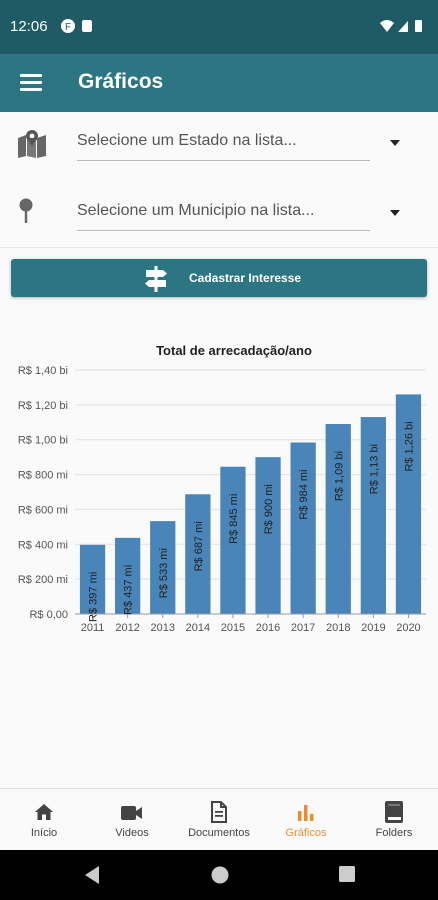 Image resolution: width=438 pixels, height=900 pixels. I want to click on data-label: R$ 845 mi, so click(234, 519).